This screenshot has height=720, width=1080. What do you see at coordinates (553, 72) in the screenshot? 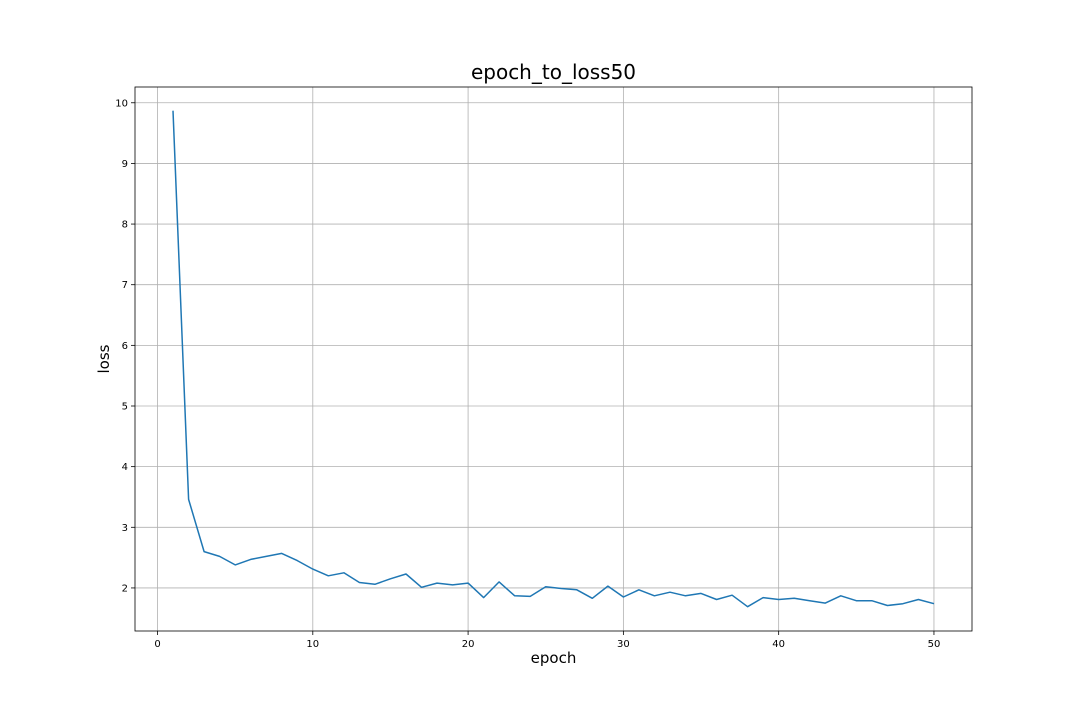
I see `chart-title: epoch_to_loss50` at bounding box center [553, 72].